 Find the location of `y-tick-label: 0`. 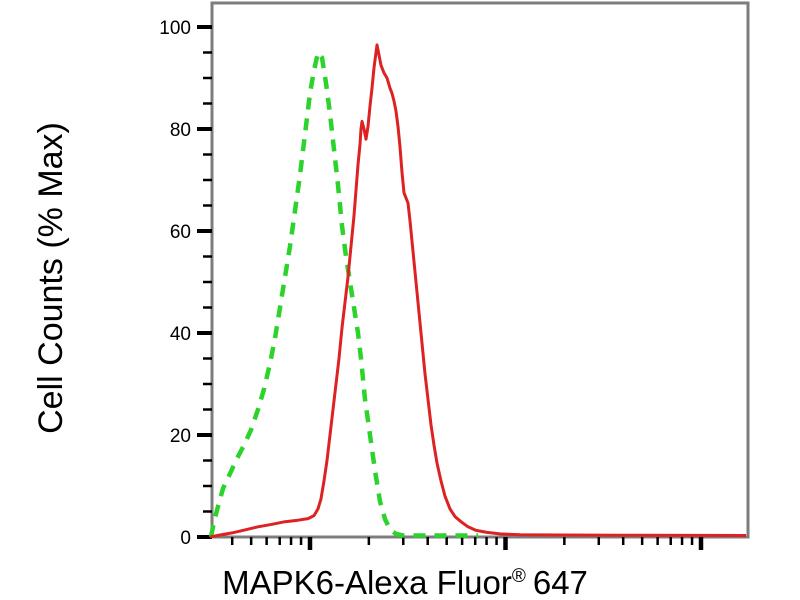

y-tick-label: 0 is located at coordinates (185, 538).